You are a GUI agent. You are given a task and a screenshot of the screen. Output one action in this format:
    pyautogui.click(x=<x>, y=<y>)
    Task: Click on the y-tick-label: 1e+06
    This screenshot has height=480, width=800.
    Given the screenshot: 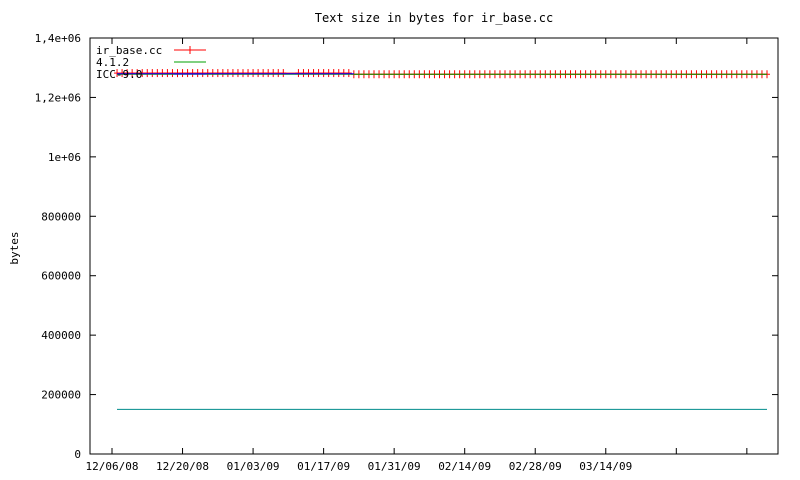 What is the action you would take?
    pyautogui.click(x=64, y=157)
    